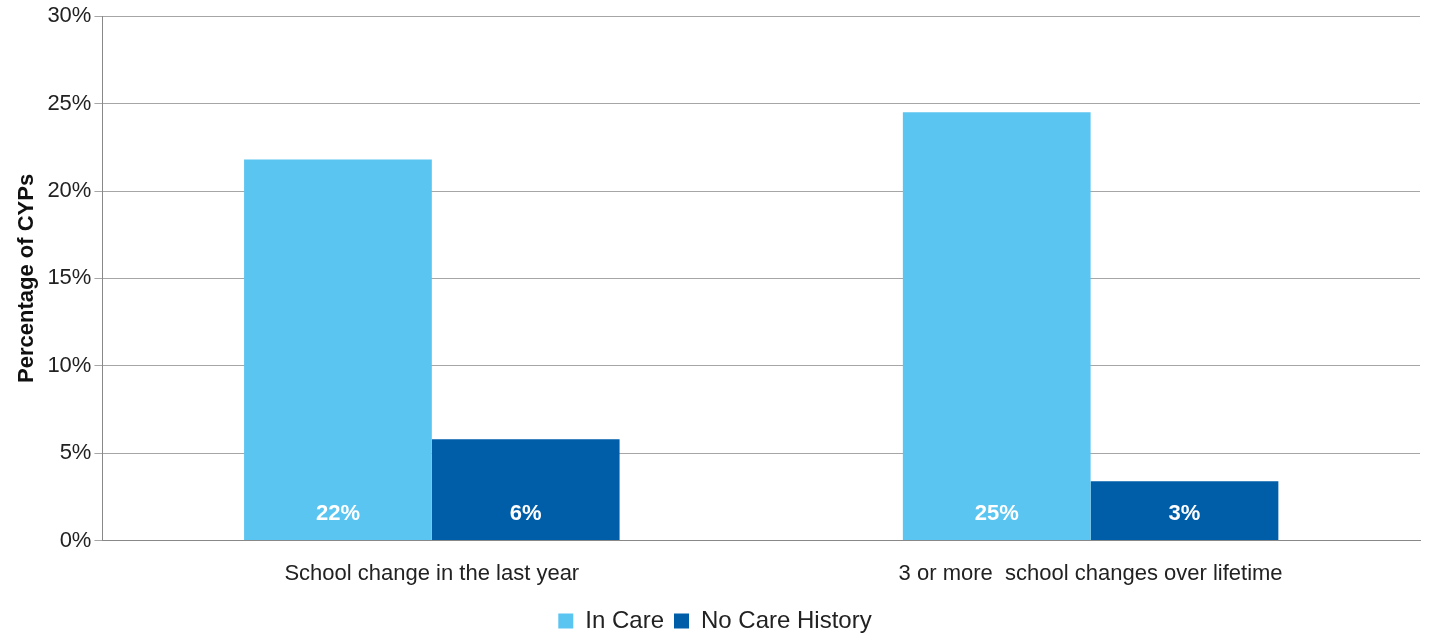 This screenshot has width=1436, height=643. I want to click on x-tick-label: School change in the last year, so click(432, 572).